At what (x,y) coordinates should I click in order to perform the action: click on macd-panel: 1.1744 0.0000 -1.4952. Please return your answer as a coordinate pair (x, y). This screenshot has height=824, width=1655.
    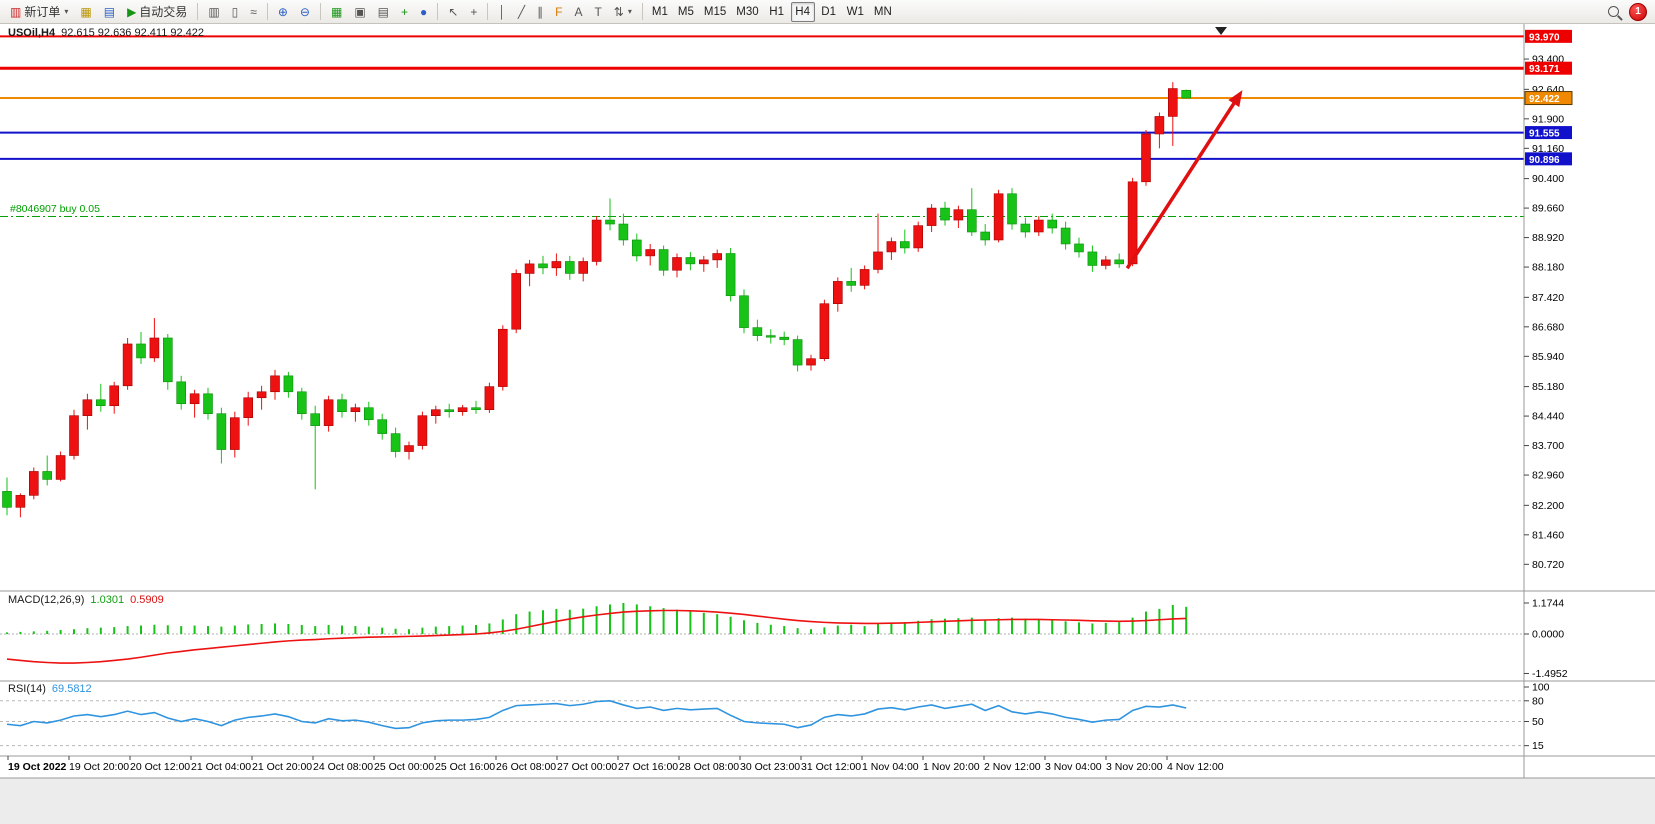
    Looking at the image, I should click on (784, 638).